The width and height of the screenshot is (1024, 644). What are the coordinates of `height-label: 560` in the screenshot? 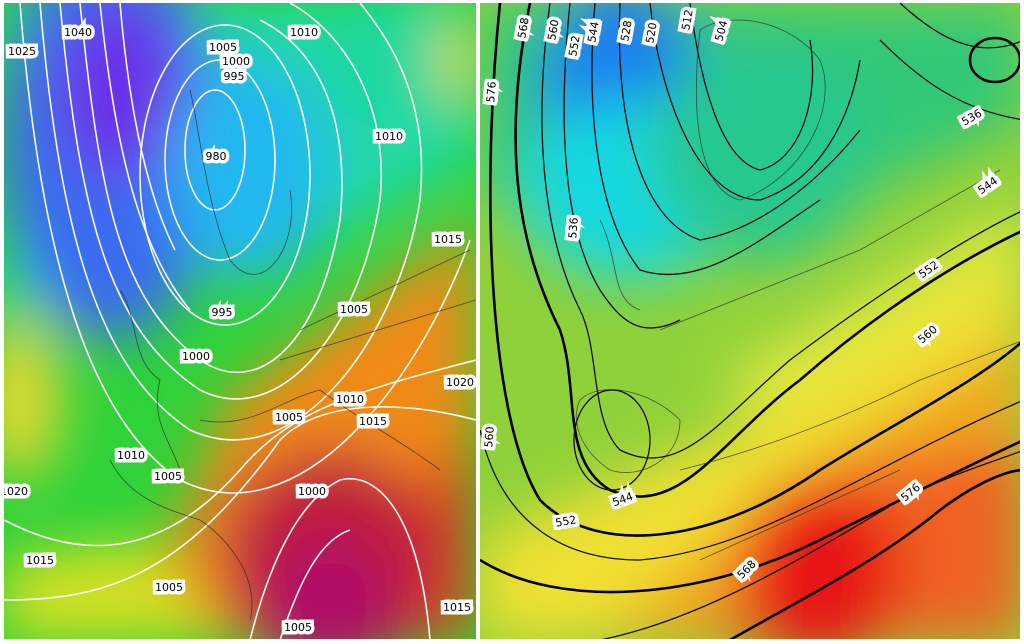 It's located at (489, 437).